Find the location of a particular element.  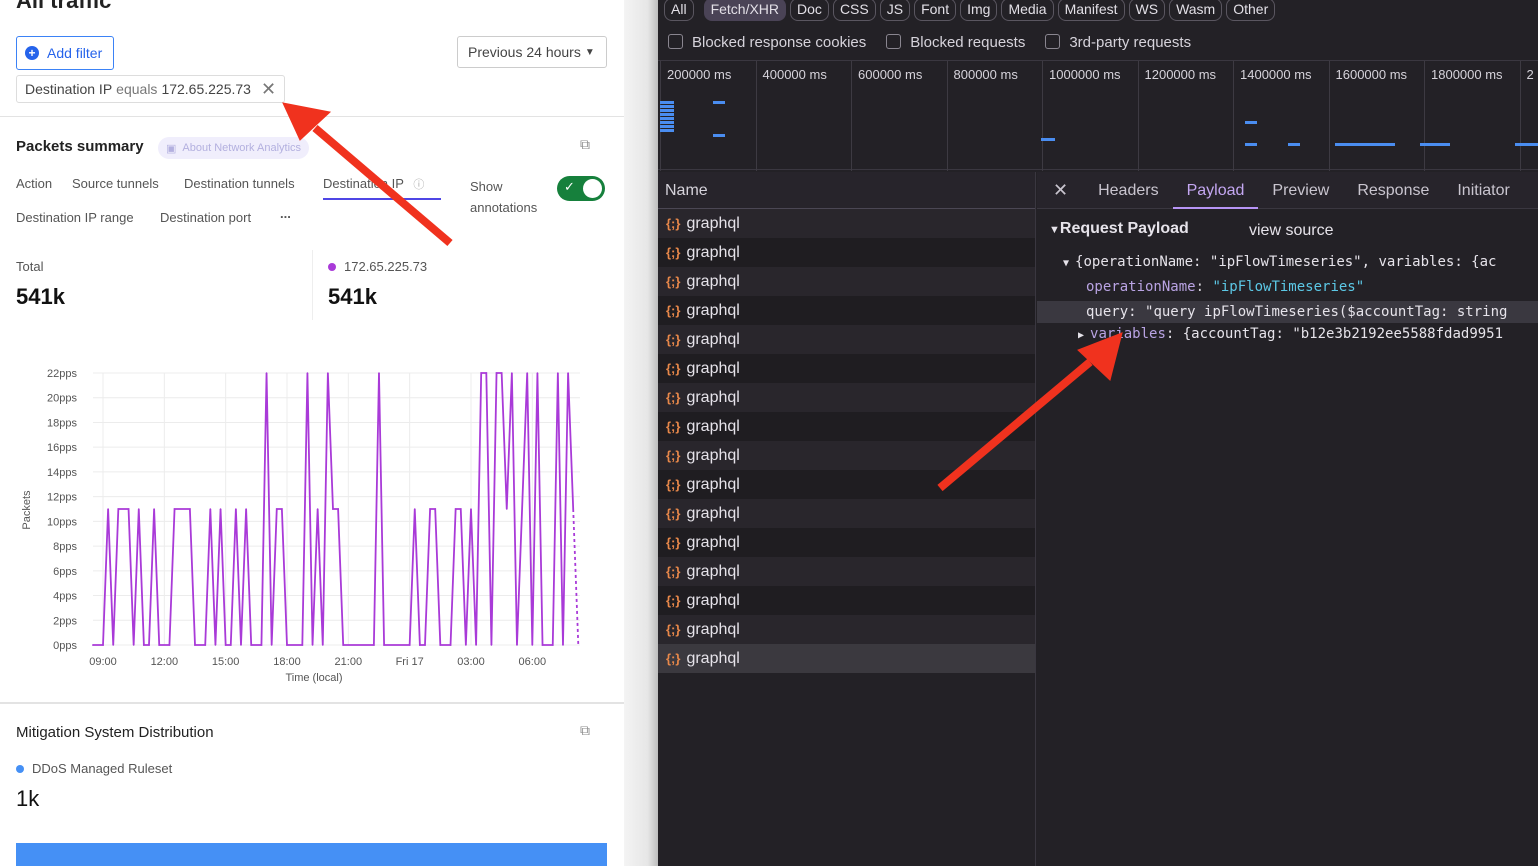

tab-destination-port: Destination port is located at coordinates (206, 217).